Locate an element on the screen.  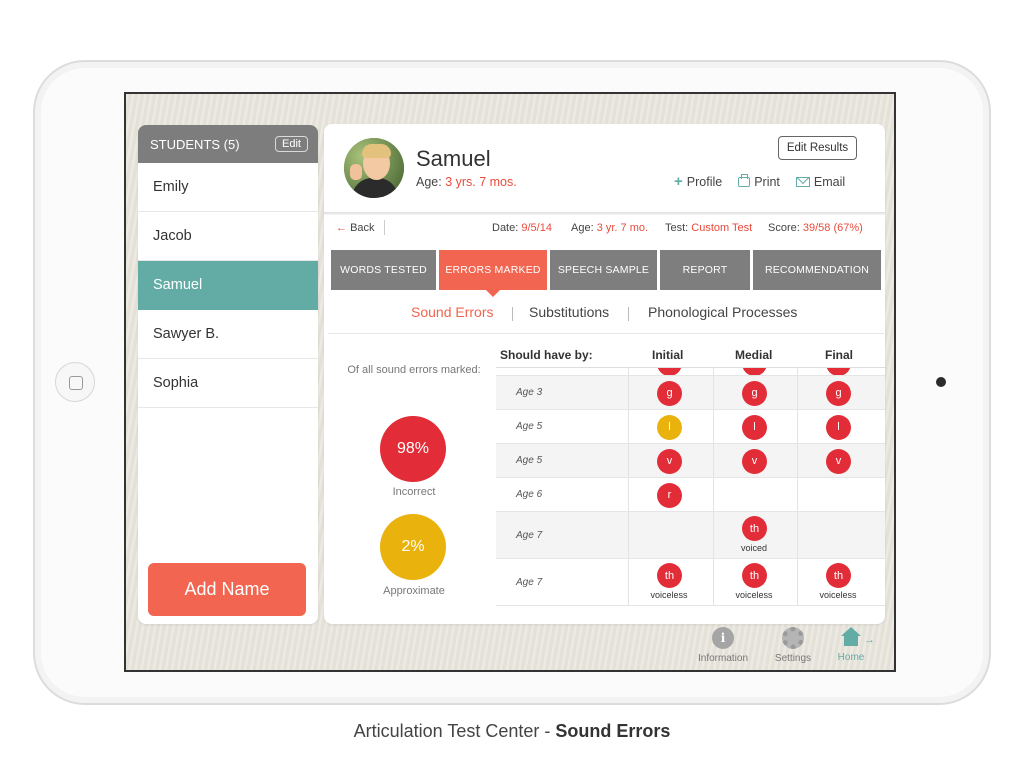
information-button: i Information is located at coordinates (723, 645).